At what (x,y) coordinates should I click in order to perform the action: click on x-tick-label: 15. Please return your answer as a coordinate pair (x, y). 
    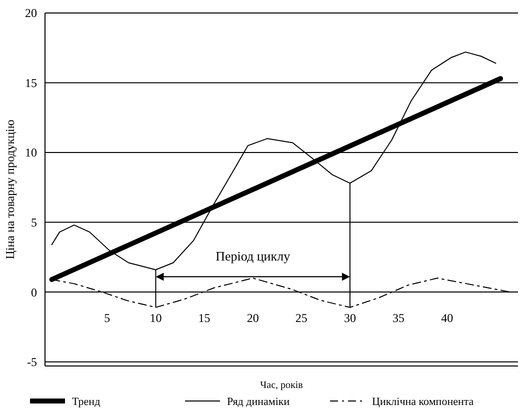
    Looking at the image, I should click on (204, 318).